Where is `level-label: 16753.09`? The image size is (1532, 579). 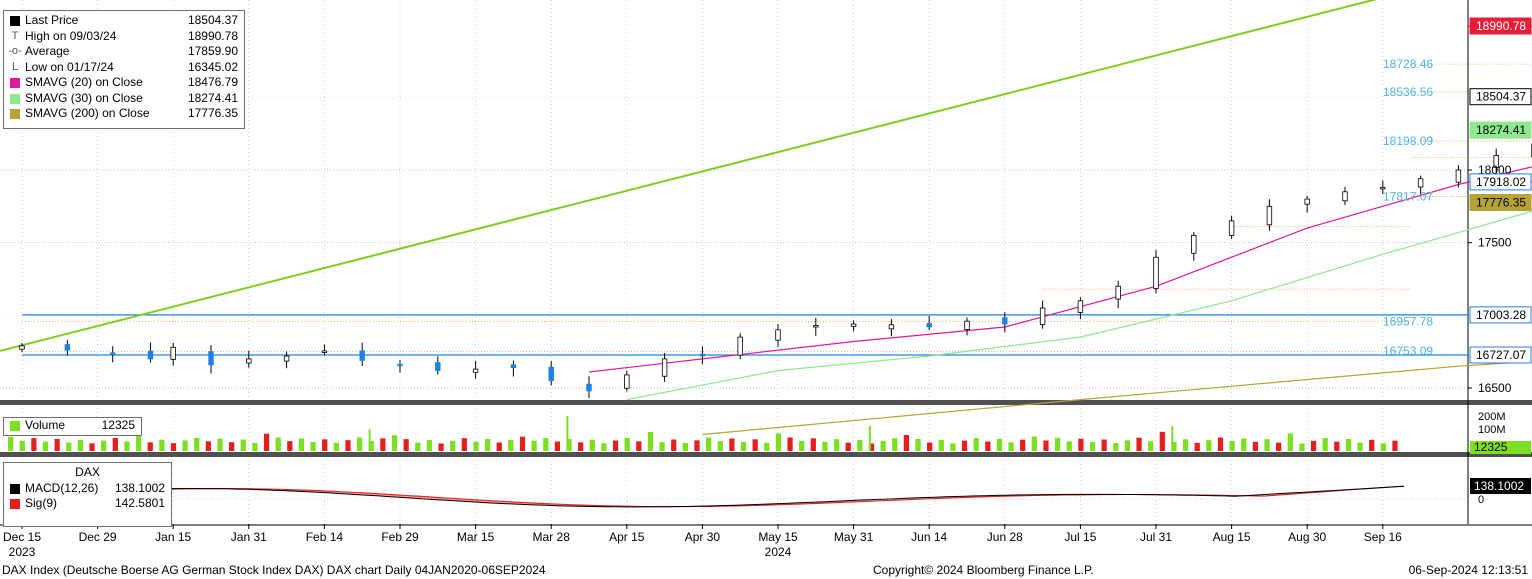 level-label: 16753.09 is located at coordinates (1408, 351).